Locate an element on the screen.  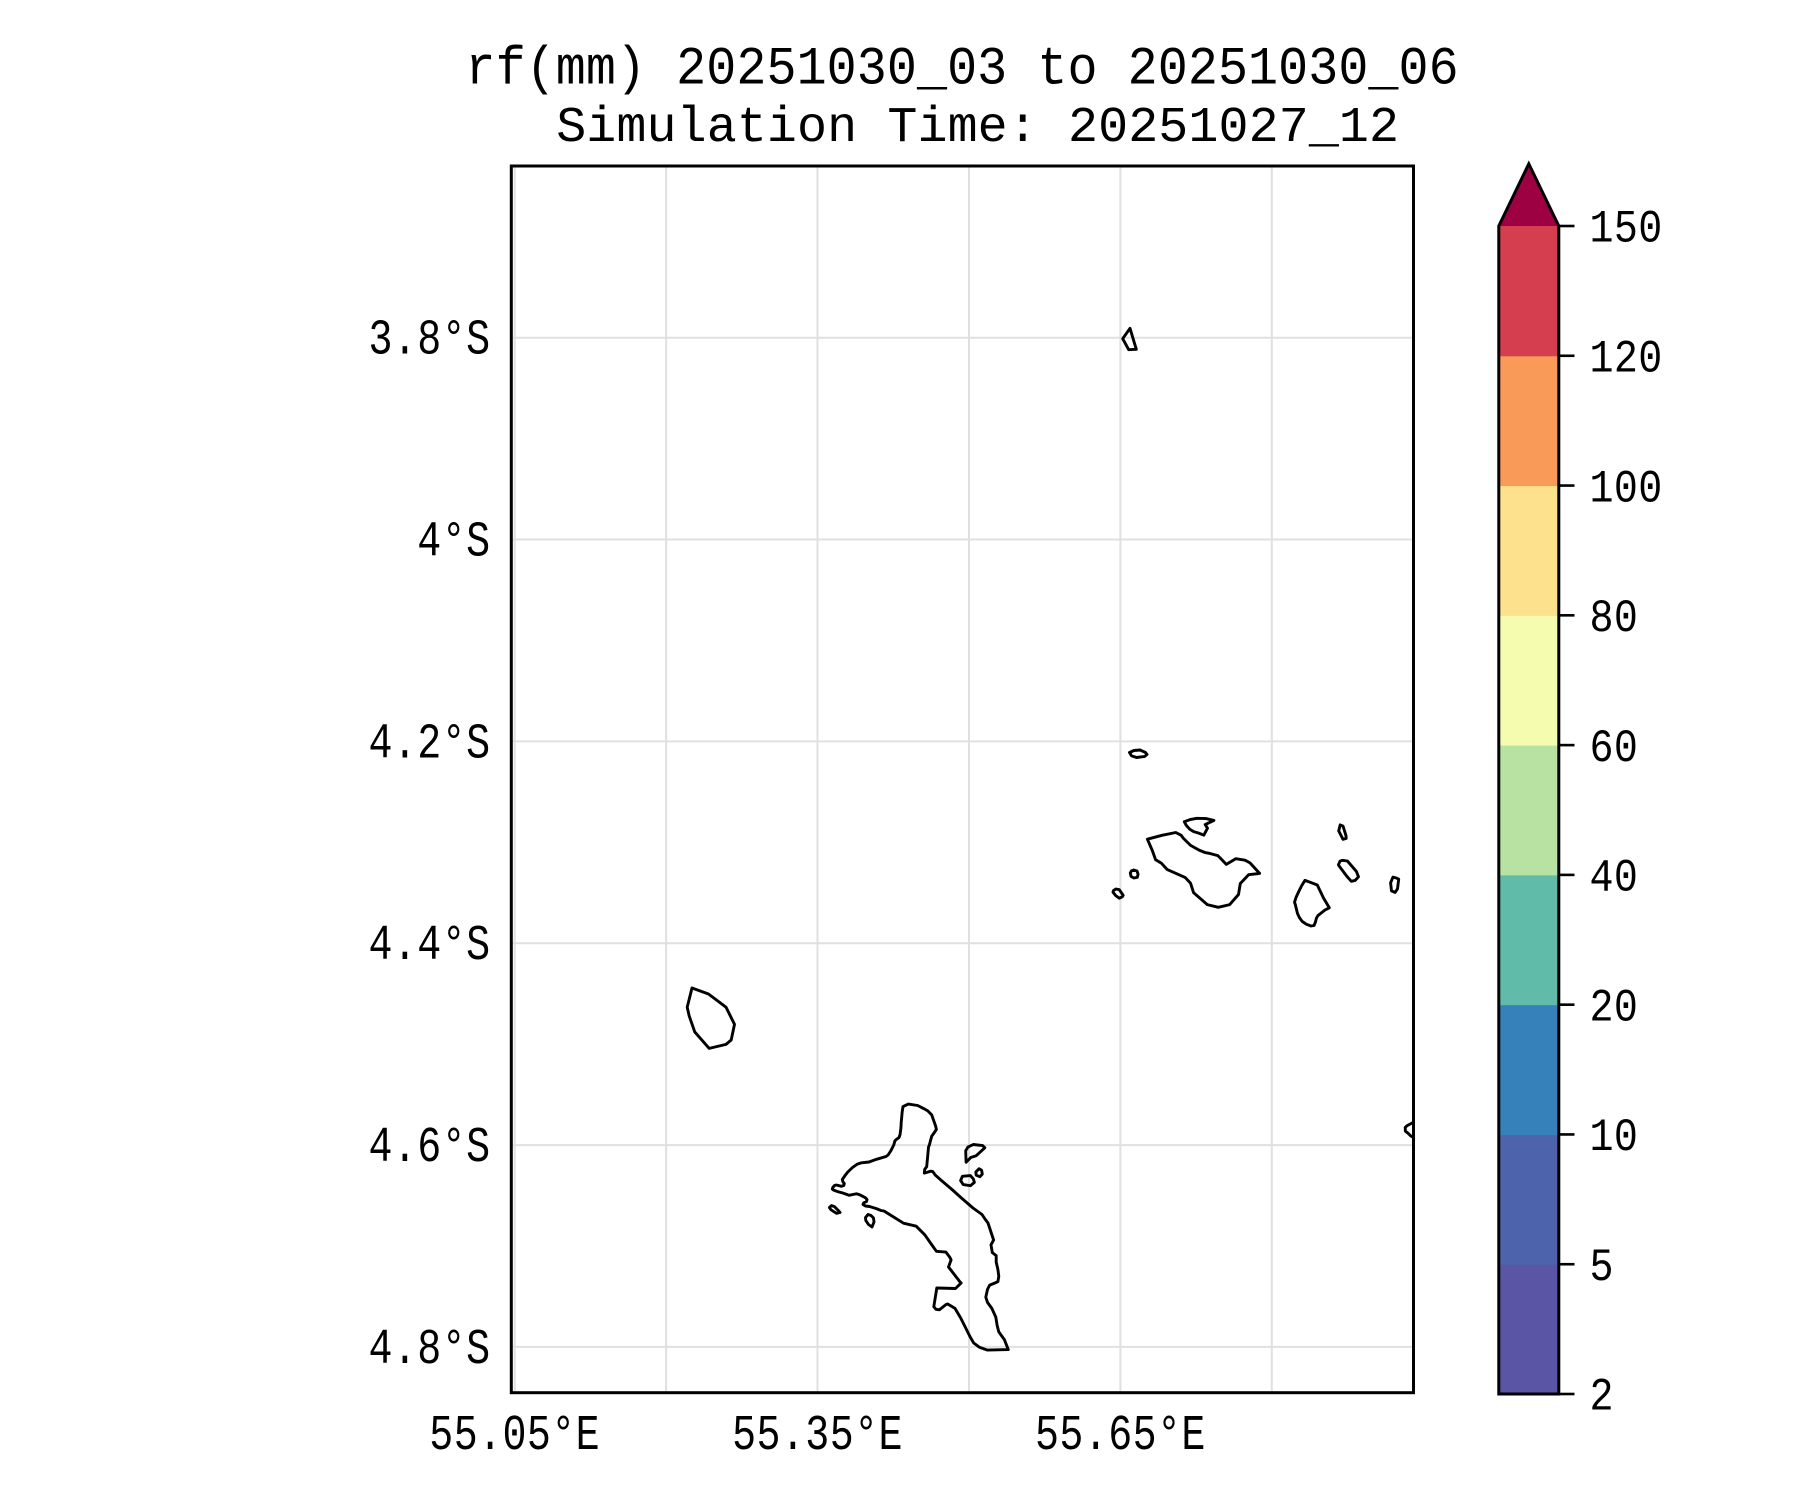
svg-text: 2 is located at coordinates (1602, 1398).